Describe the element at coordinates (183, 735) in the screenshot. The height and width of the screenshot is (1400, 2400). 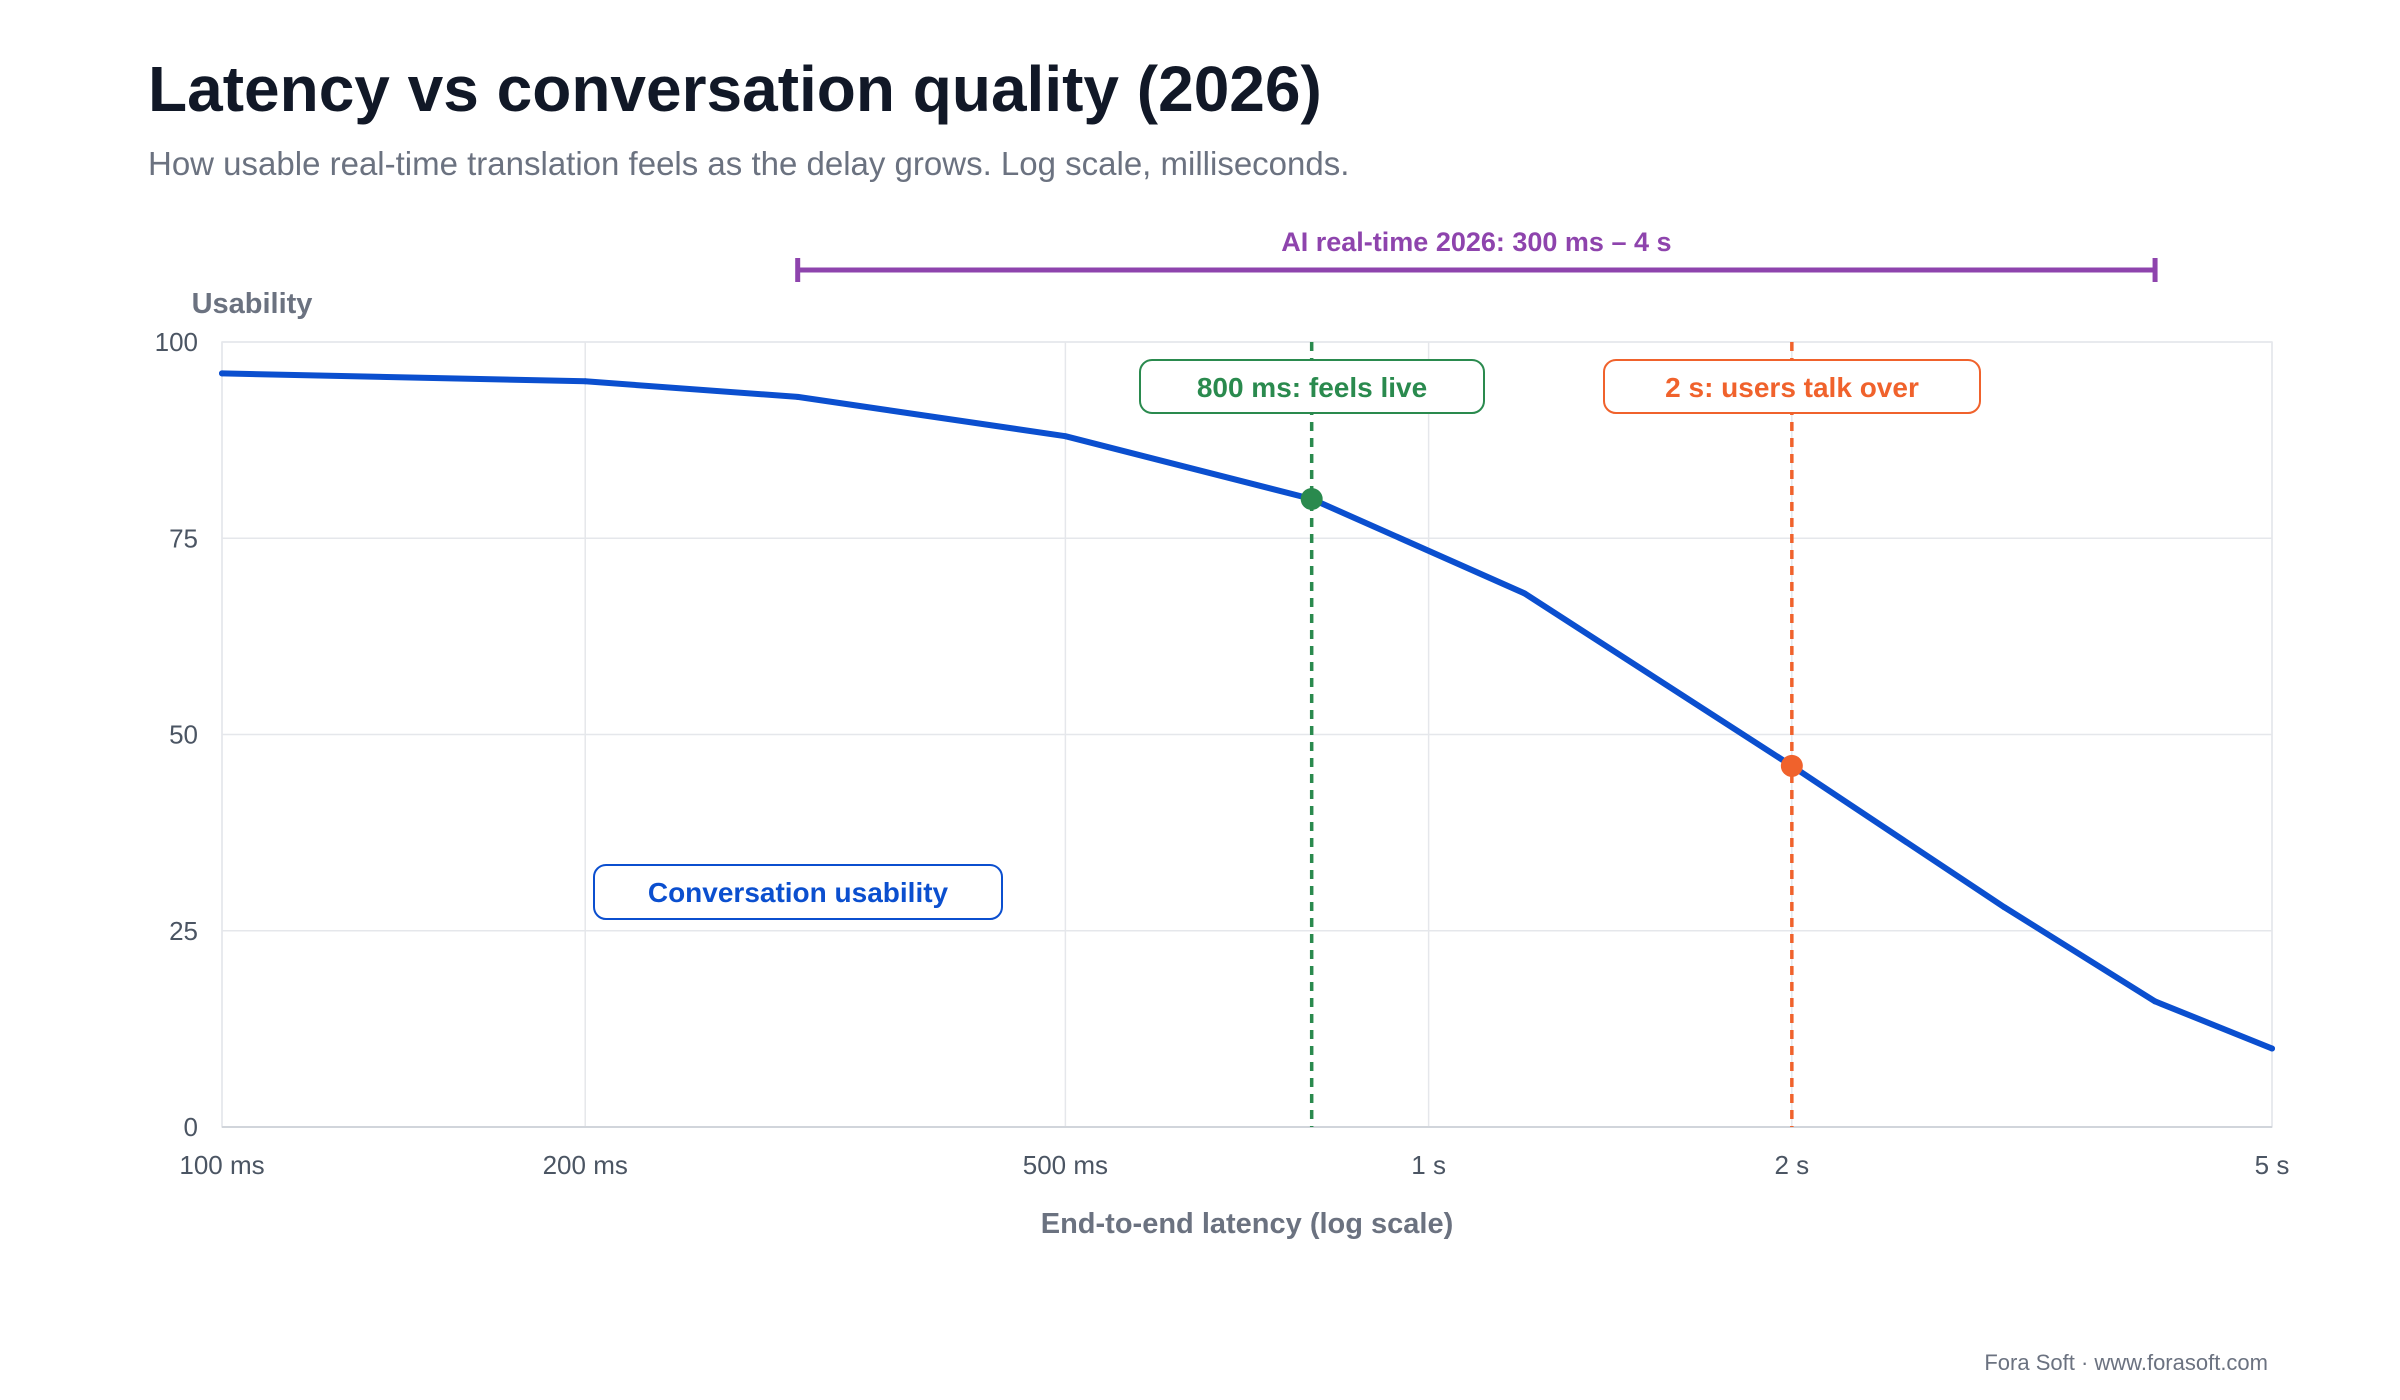
I see `y-tick-label: 50` at that location.